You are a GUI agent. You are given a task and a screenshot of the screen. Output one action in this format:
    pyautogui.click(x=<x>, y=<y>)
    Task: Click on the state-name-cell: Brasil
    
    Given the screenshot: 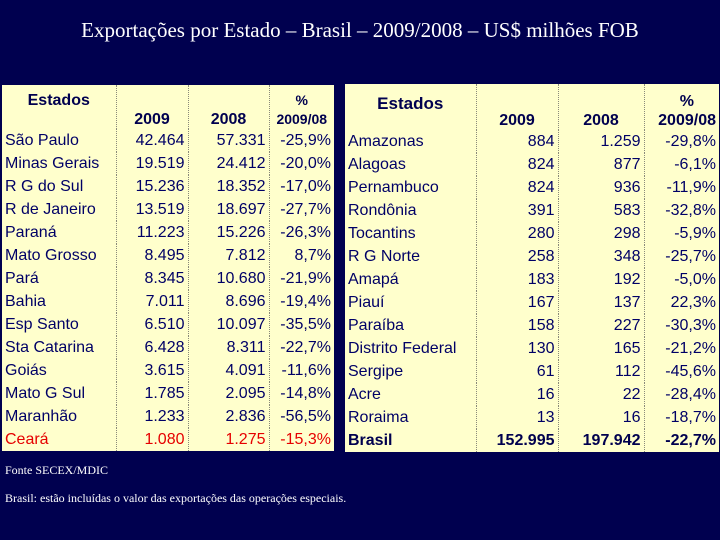 What is the action you would take?
    pyautogui.click(x=370, y=440)
    